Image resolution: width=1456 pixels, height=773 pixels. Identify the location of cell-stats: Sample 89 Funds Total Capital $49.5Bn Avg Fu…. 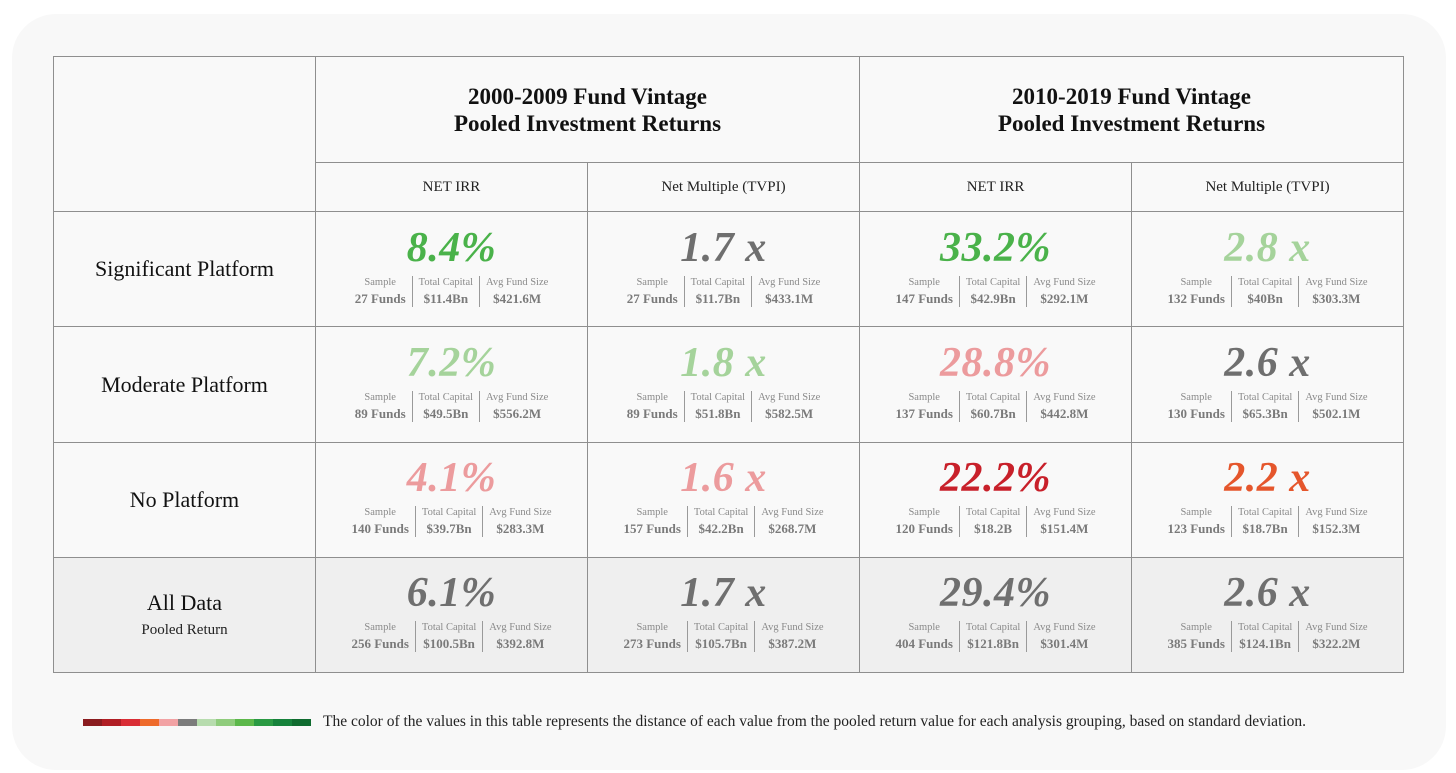
(451, 407).